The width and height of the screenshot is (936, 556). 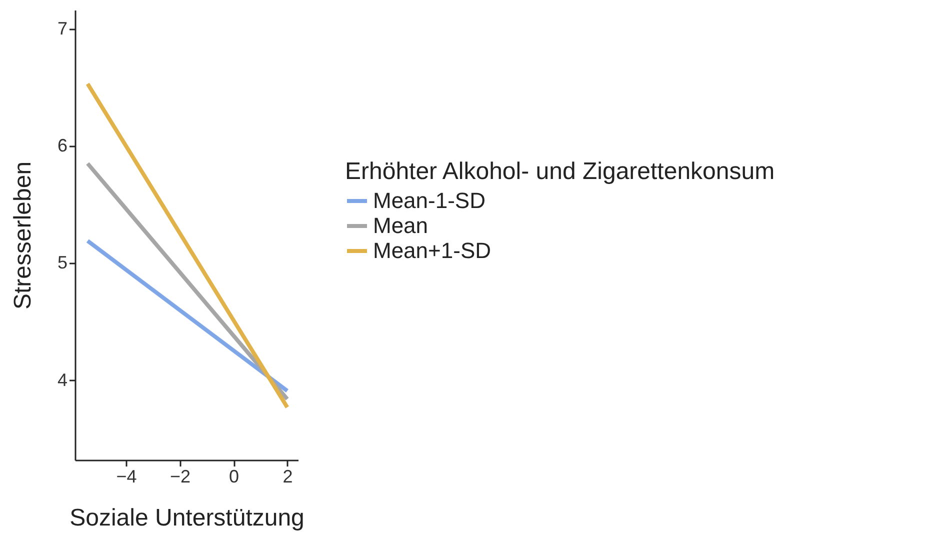 I want to click on x-tick-label: 2, so click(x=287, y=476).